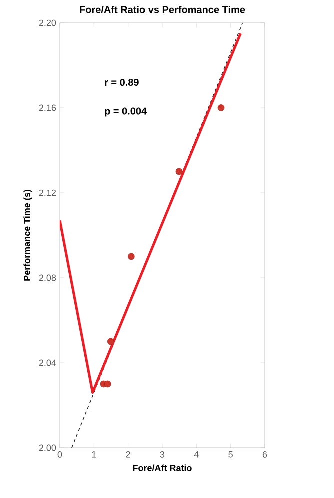  I want to click on x-tick-label: 5, so click(230, 455).